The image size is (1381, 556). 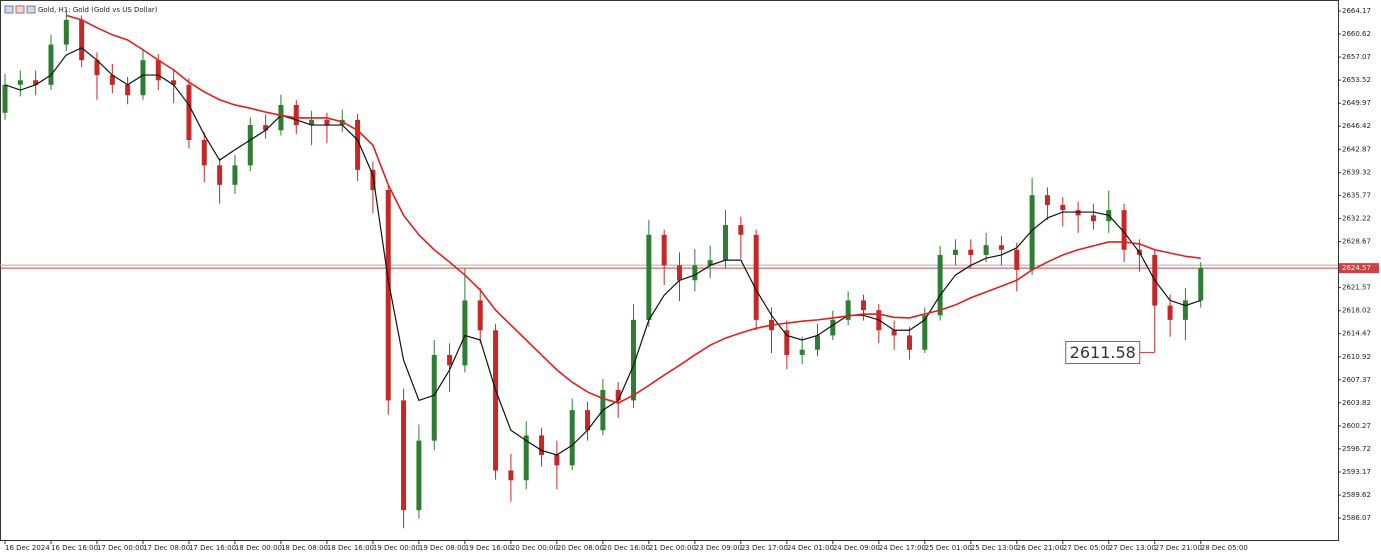 What do you see at coordinates (1356, 11) in the screenshot?
I see `y-tick-label: 2664.17` at bounding box center [1356, 11].